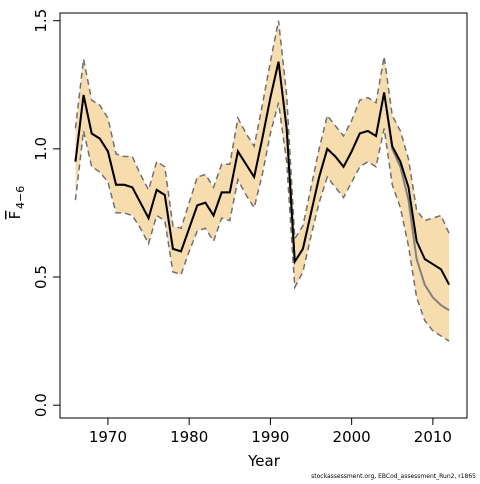 The width and height of the screenshot is (480, 484). I want to click on x-tick-label: 1980, so click(189, 437).